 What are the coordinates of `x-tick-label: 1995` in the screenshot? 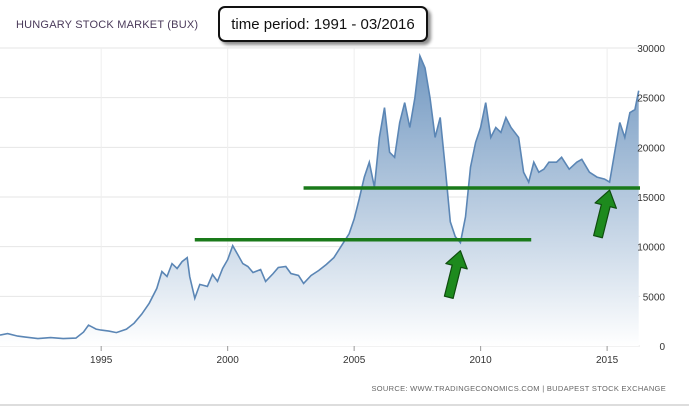 It's located at (101, 360).